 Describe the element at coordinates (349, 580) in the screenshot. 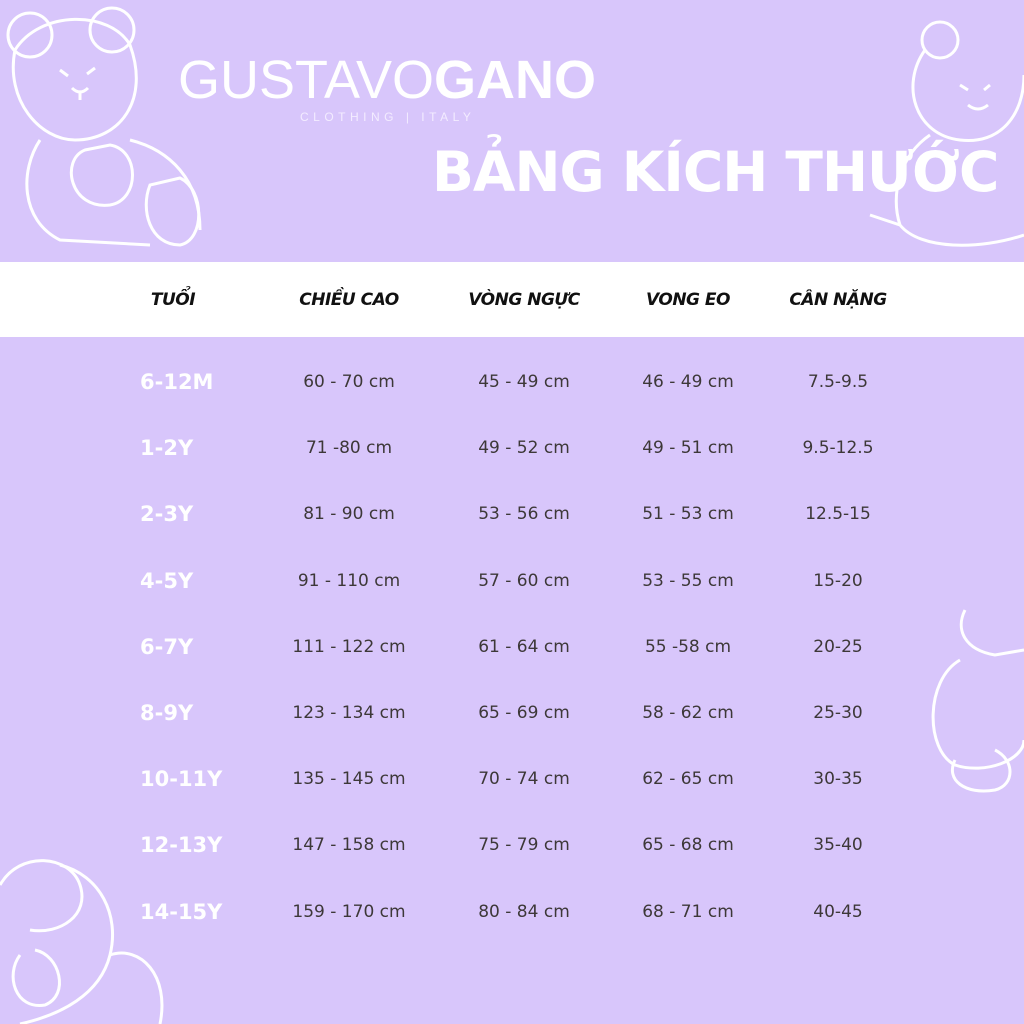

I see `height-cell: 91 - 110 cm` at that location.